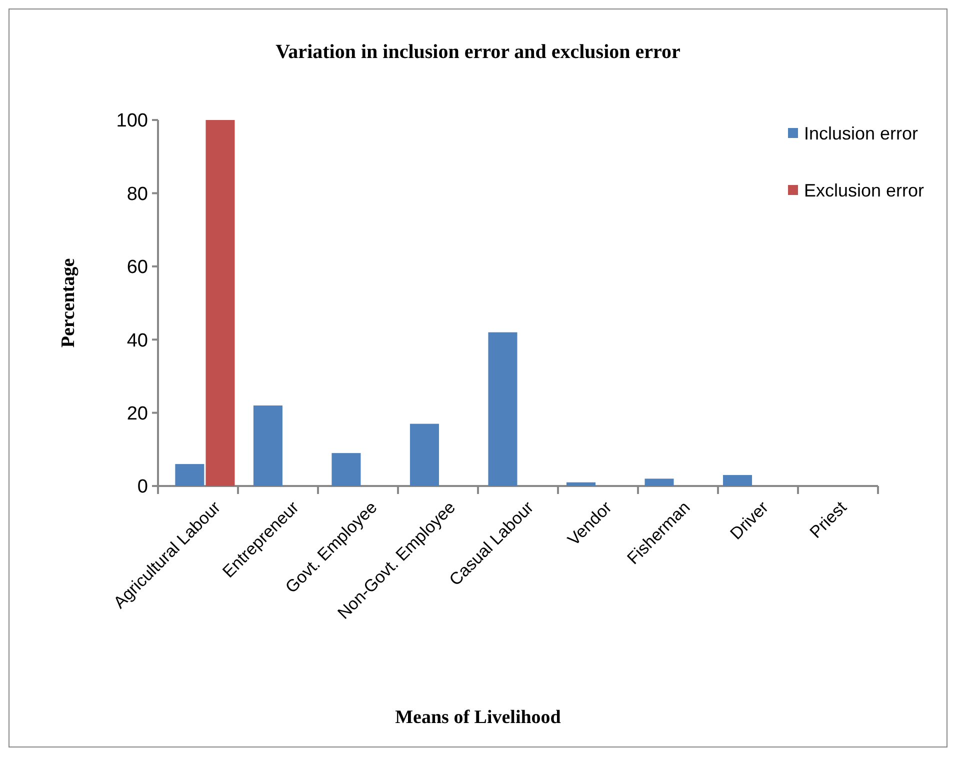  Describe the element at coordinates (137, 267) in the screenshot. I see `y-tick-label: 60` at that location.